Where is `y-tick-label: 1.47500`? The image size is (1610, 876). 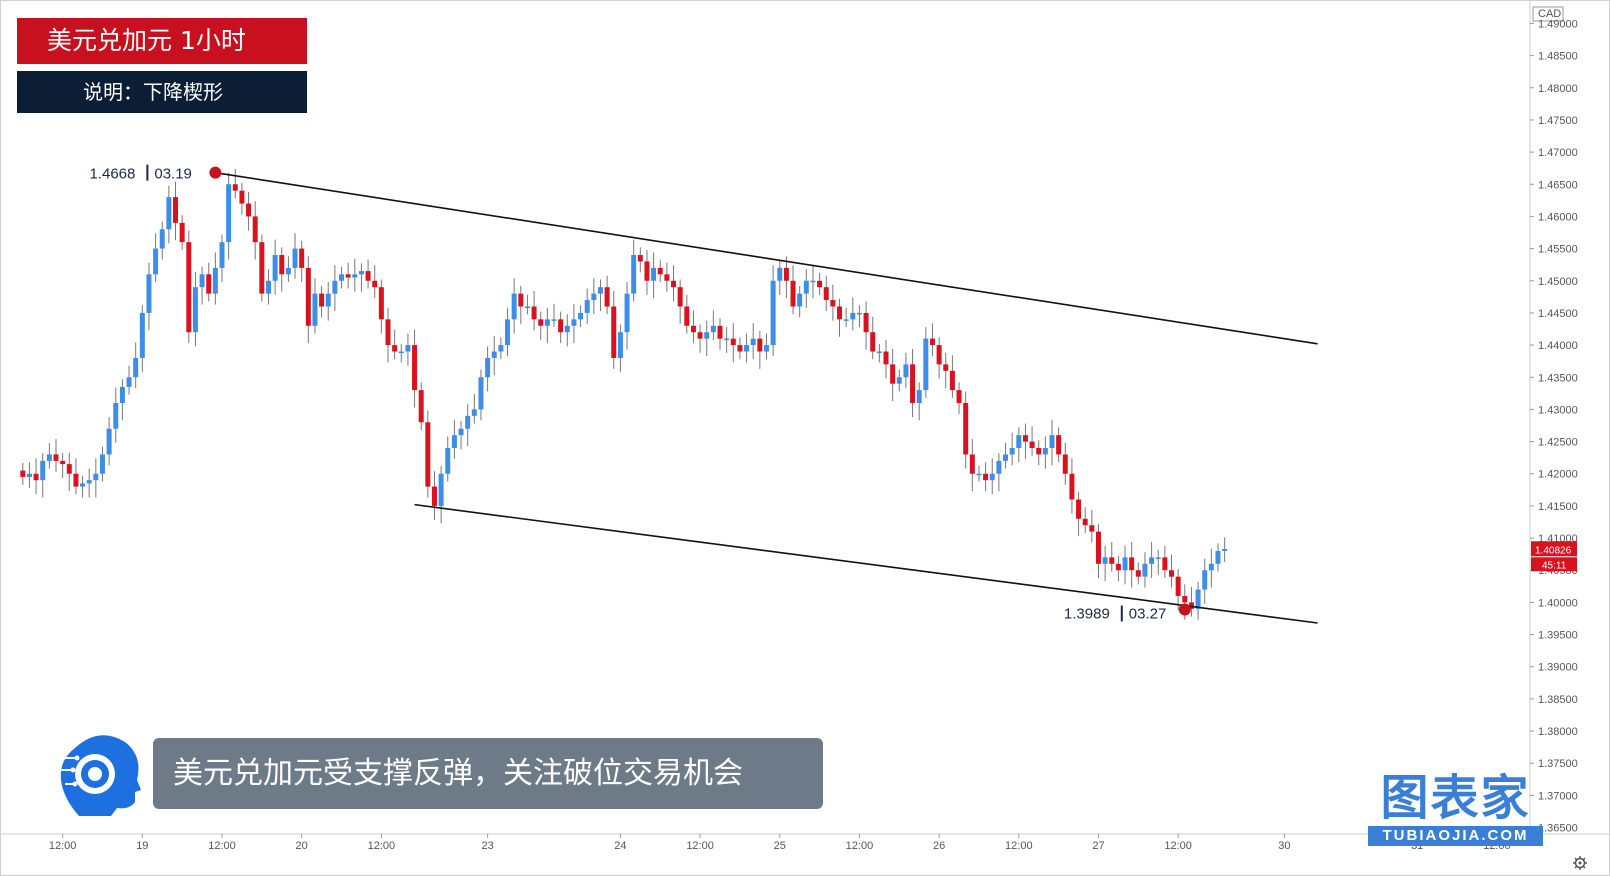 y-tick-label: 1.47500 is located at coordinates (1558, 121).